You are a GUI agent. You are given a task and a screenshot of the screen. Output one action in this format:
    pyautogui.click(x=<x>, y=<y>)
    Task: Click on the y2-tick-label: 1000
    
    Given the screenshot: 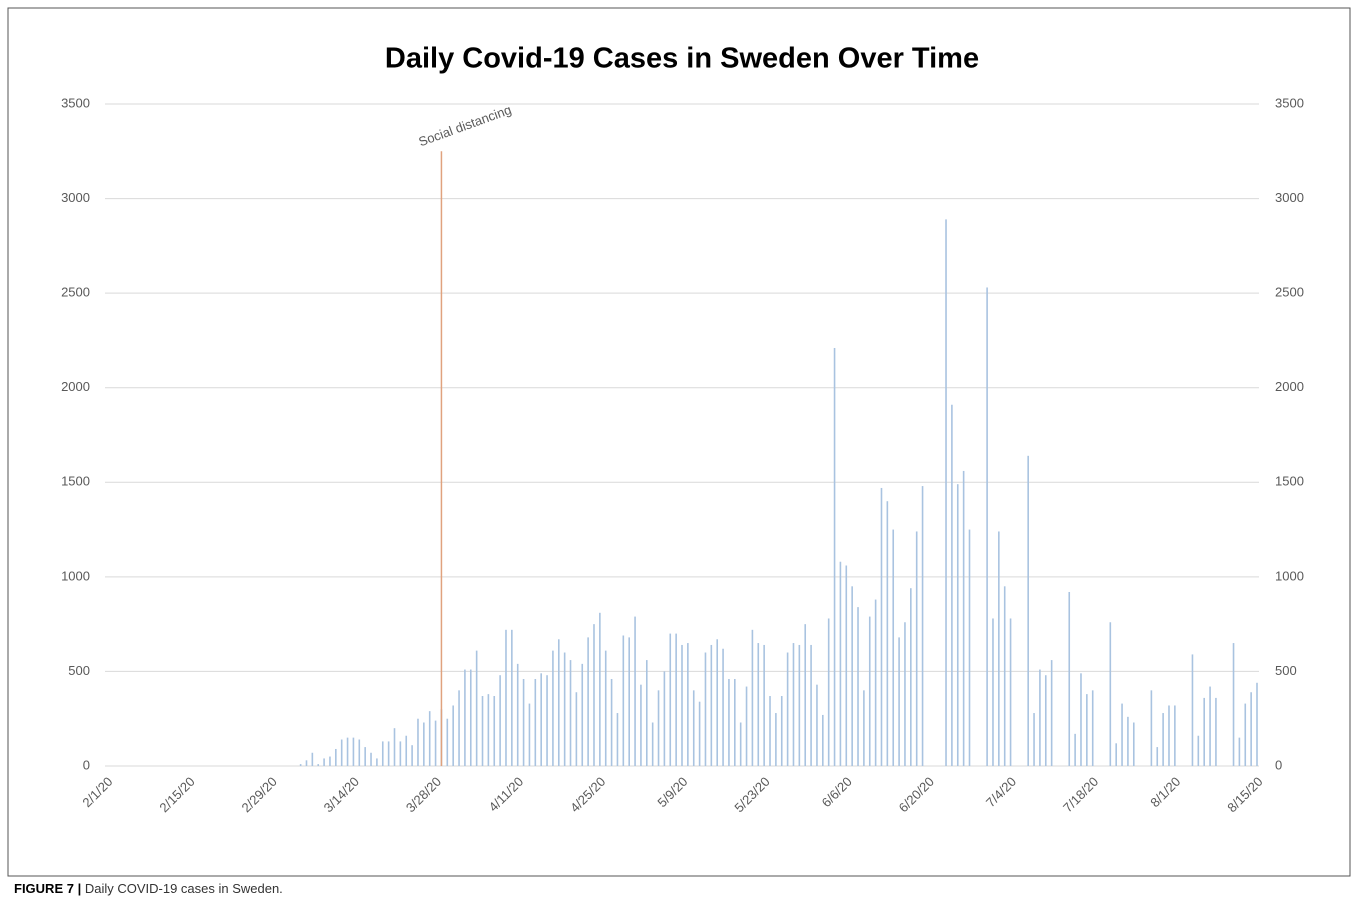 What is the action you would take?
    pyautogui.click(x=1289, y=575)
    